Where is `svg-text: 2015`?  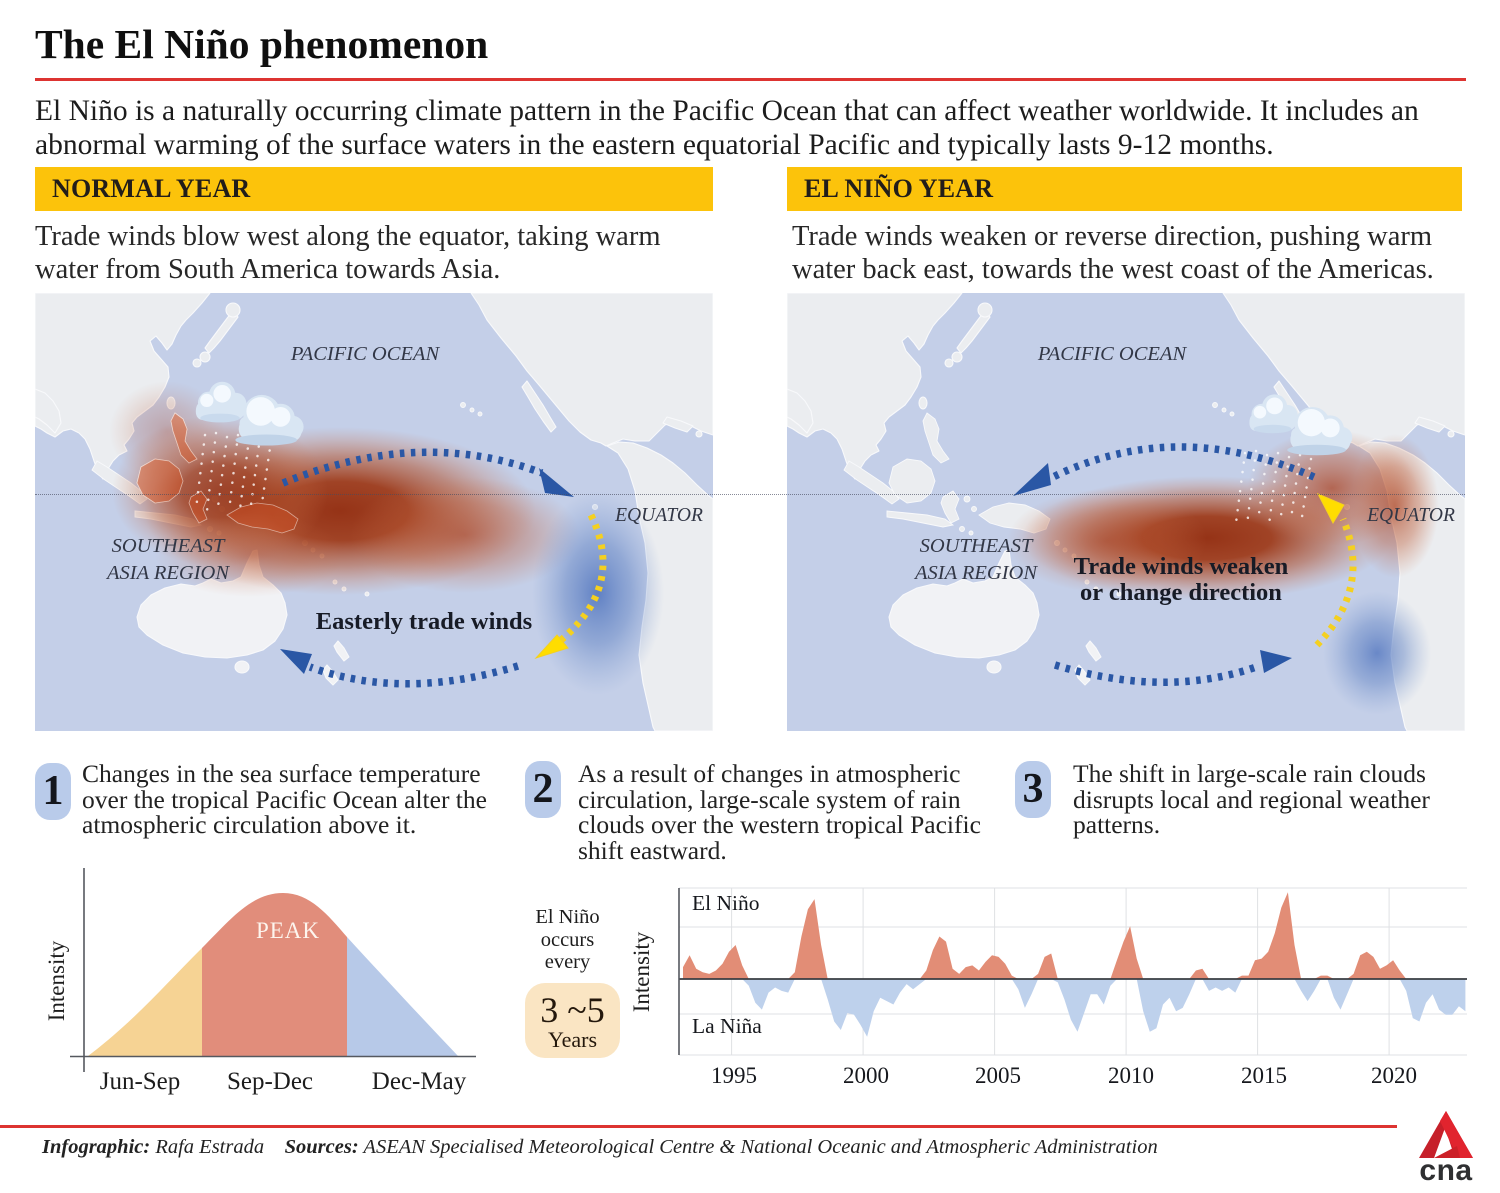 svg-text: 2015 is located at coordinates (1264, 1075).